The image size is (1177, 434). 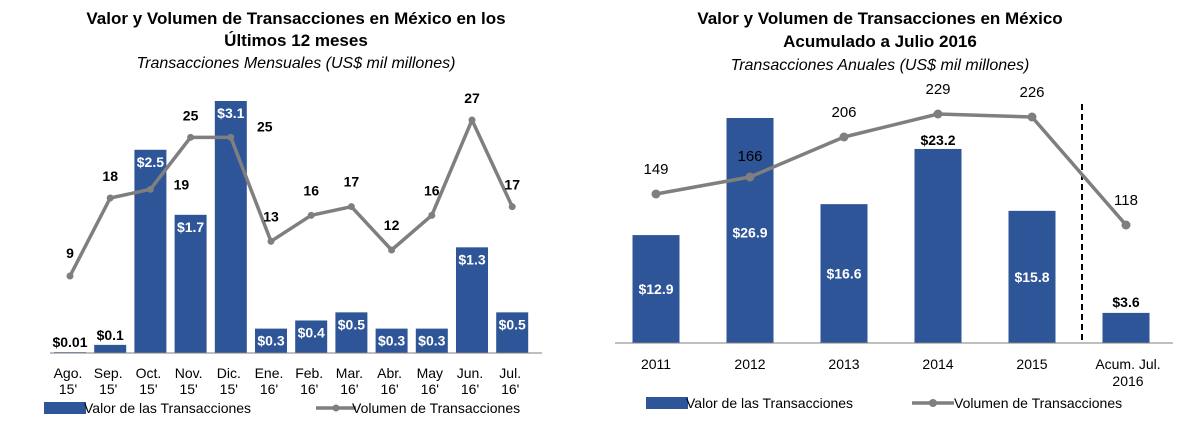 I want to click on left-bar-label-7: $0.5, so click(x=351, y=324).